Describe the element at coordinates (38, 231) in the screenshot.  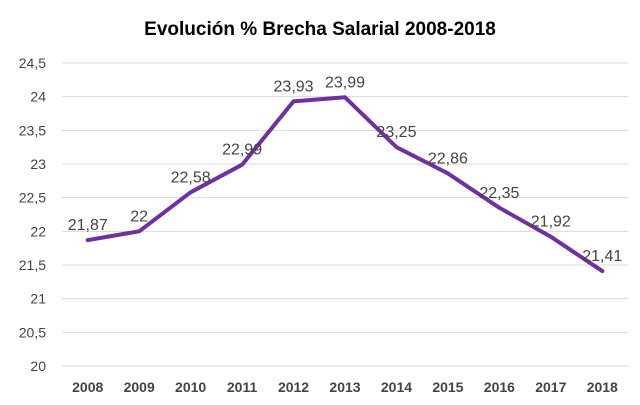
I see `y-tick-label: 22` at that location.